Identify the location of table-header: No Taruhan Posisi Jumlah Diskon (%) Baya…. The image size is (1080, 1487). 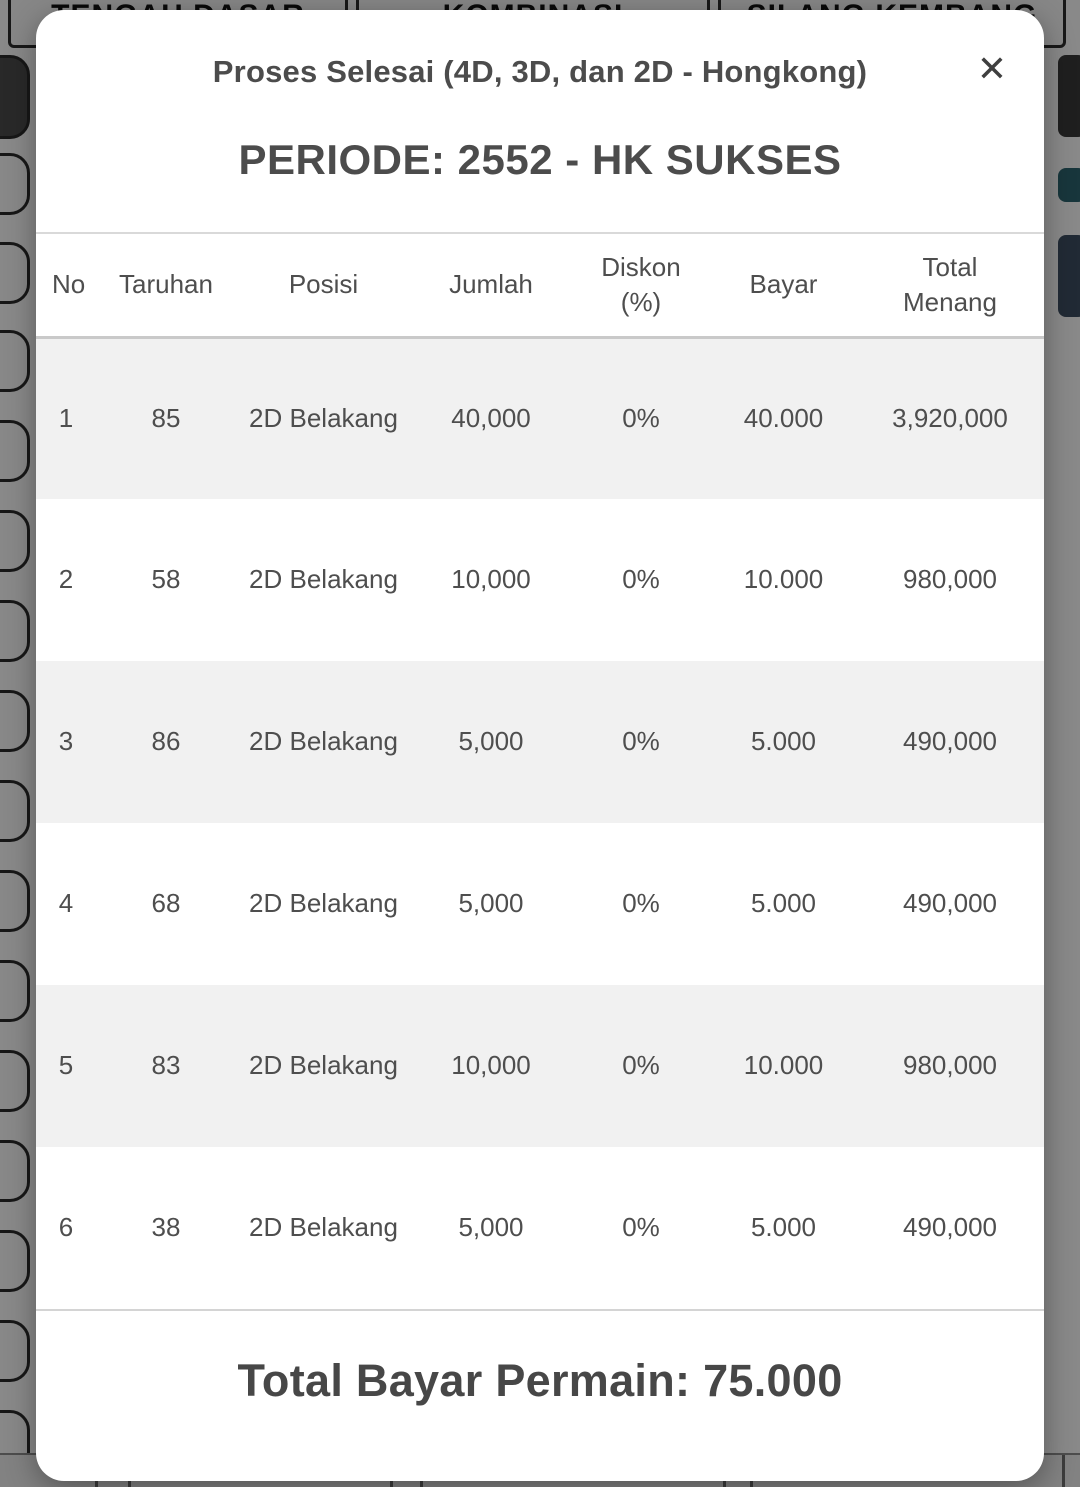
(540, 285).